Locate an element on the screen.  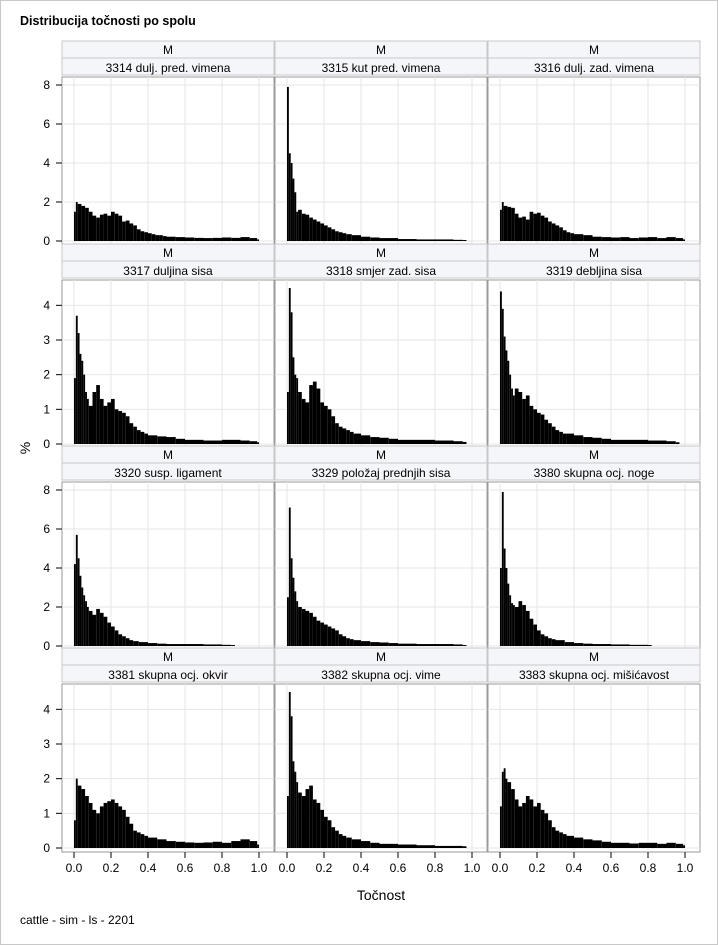
panel-title: 3319 debljina sisa is located at coordinates (594, 271).